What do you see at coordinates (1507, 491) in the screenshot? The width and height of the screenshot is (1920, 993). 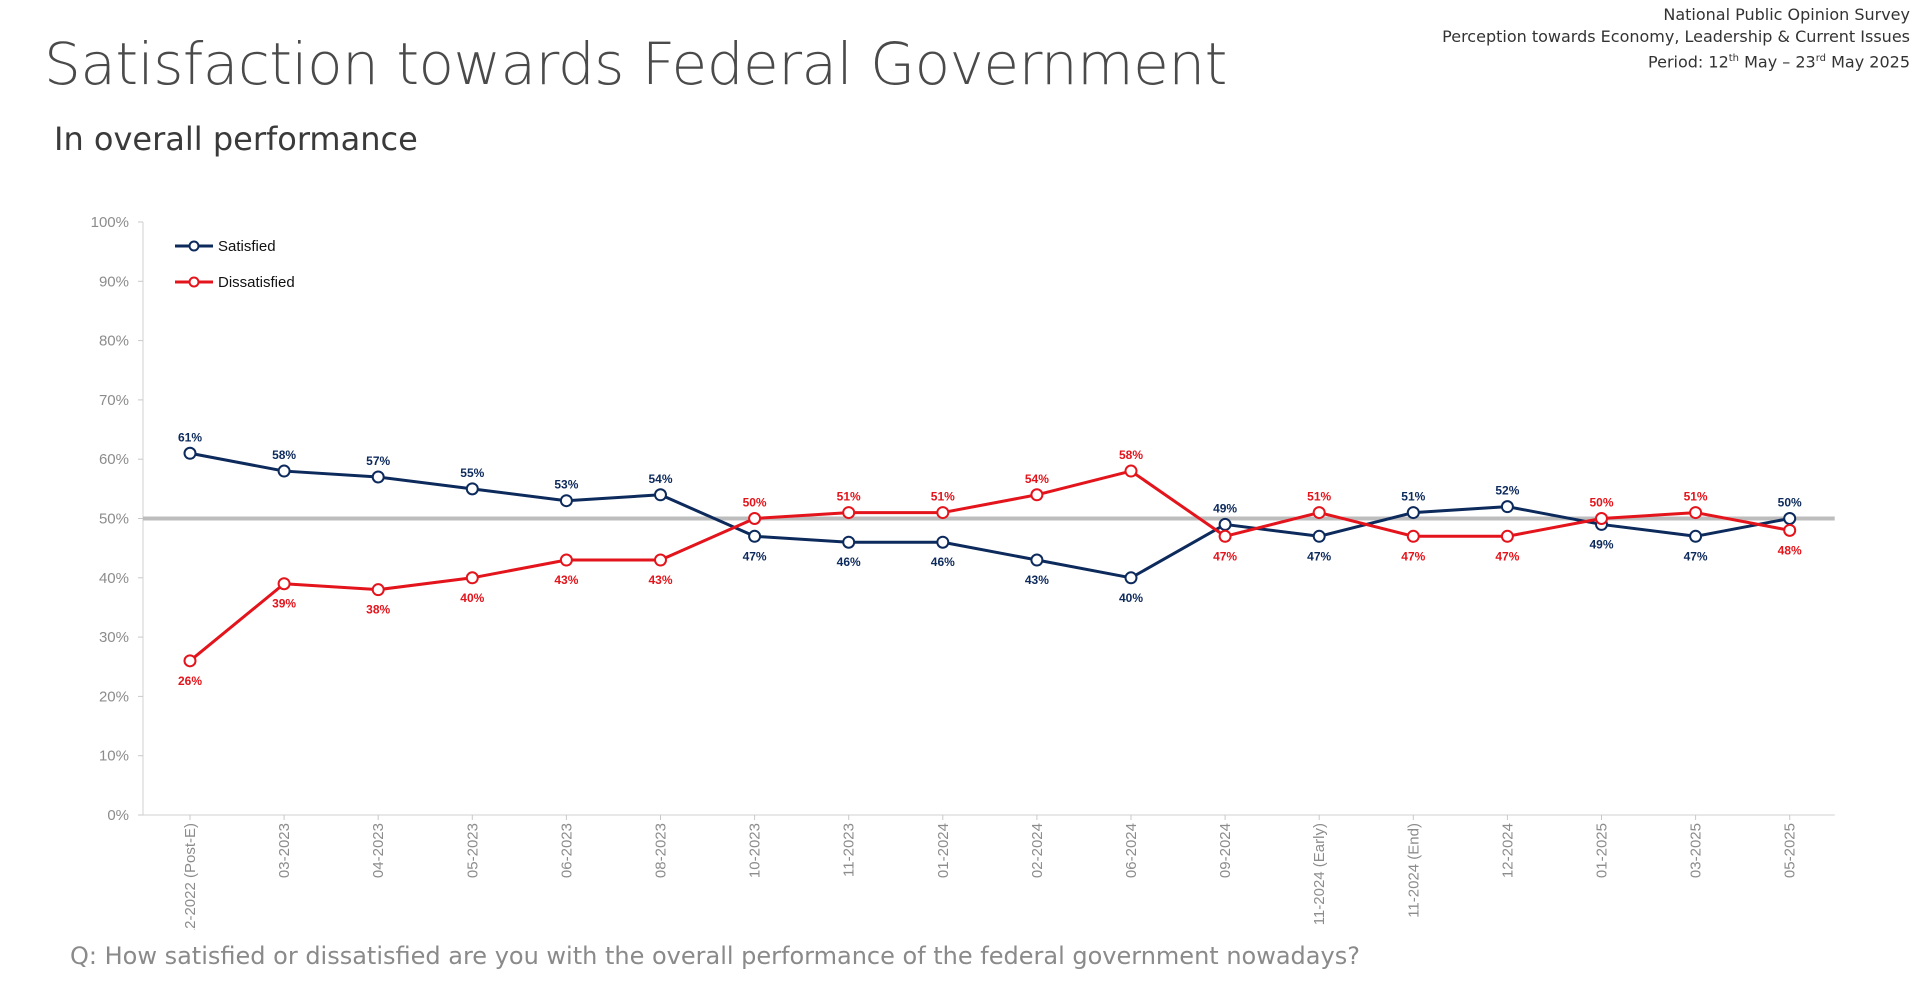 I see `data-label-satisfied: 52%` at bounding box center [1507, 491].